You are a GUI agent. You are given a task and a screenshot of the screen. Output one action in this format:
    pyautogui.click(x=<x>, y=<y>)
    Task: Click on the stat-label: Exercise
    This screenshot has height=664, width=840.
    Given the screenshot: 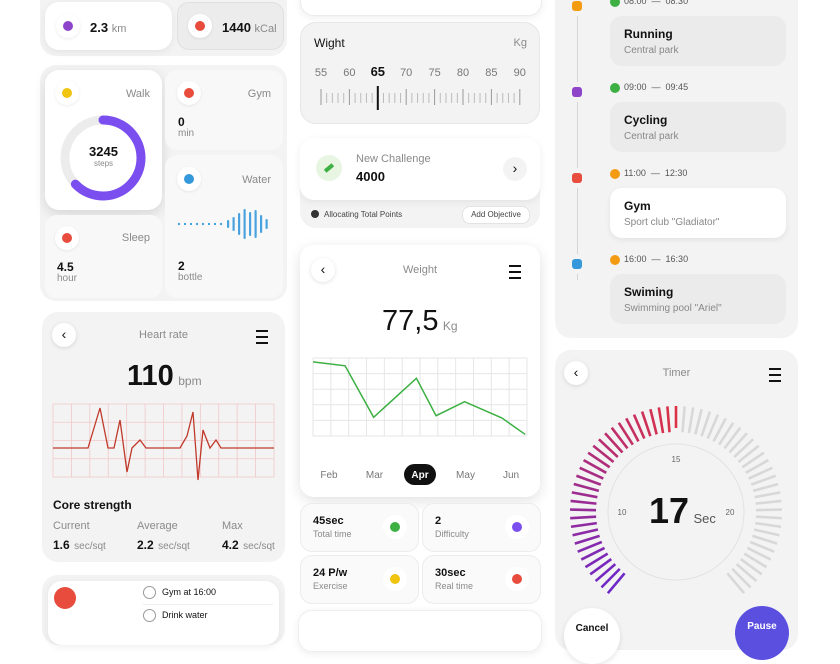 What is the action you would take?
    pyautogui.click(x=330, y=586)
    